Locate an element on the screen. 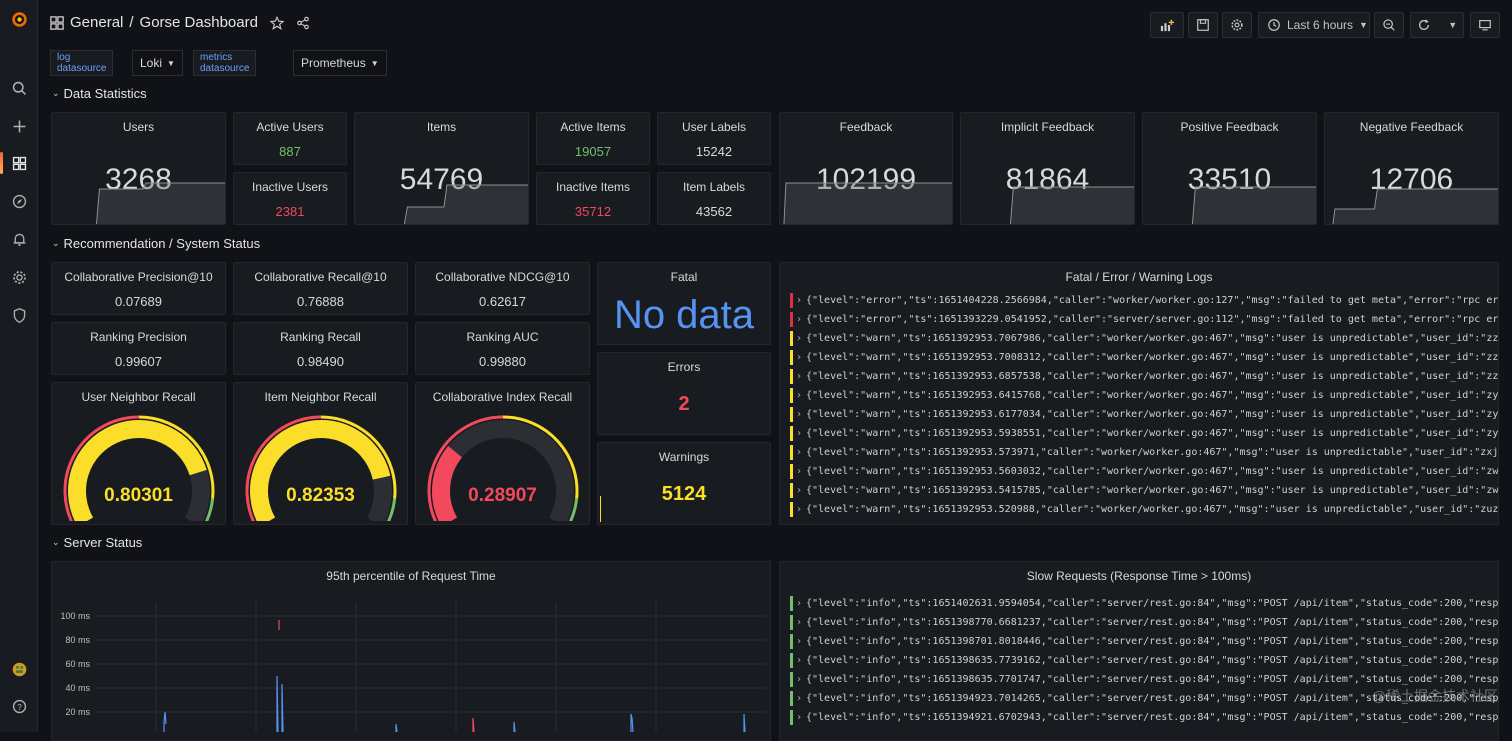  add-panel-button is located at coordinates (1167, 25).